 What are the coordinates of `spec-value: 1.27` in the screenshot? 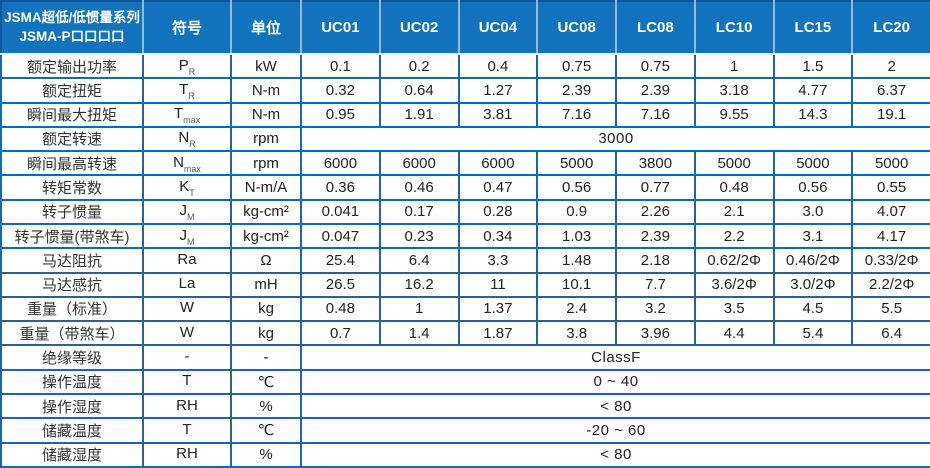 It's located at (498, 90).